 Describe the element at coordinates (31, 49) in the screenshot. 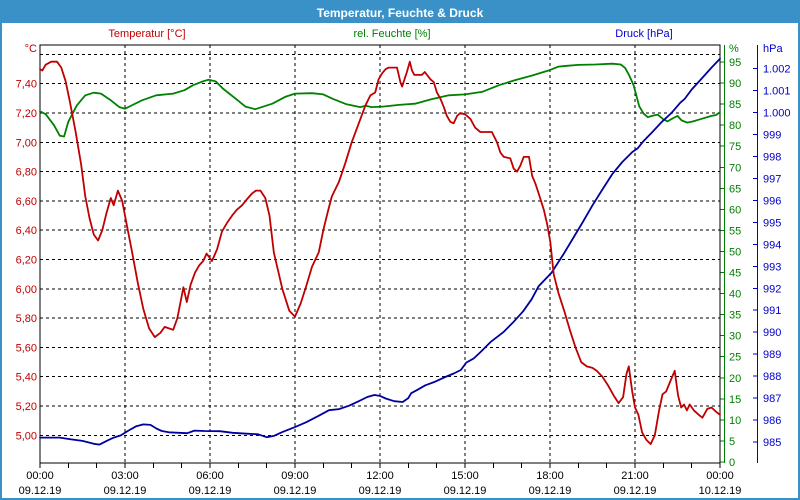

I see `temperature-axis-unit: °C` at that location.